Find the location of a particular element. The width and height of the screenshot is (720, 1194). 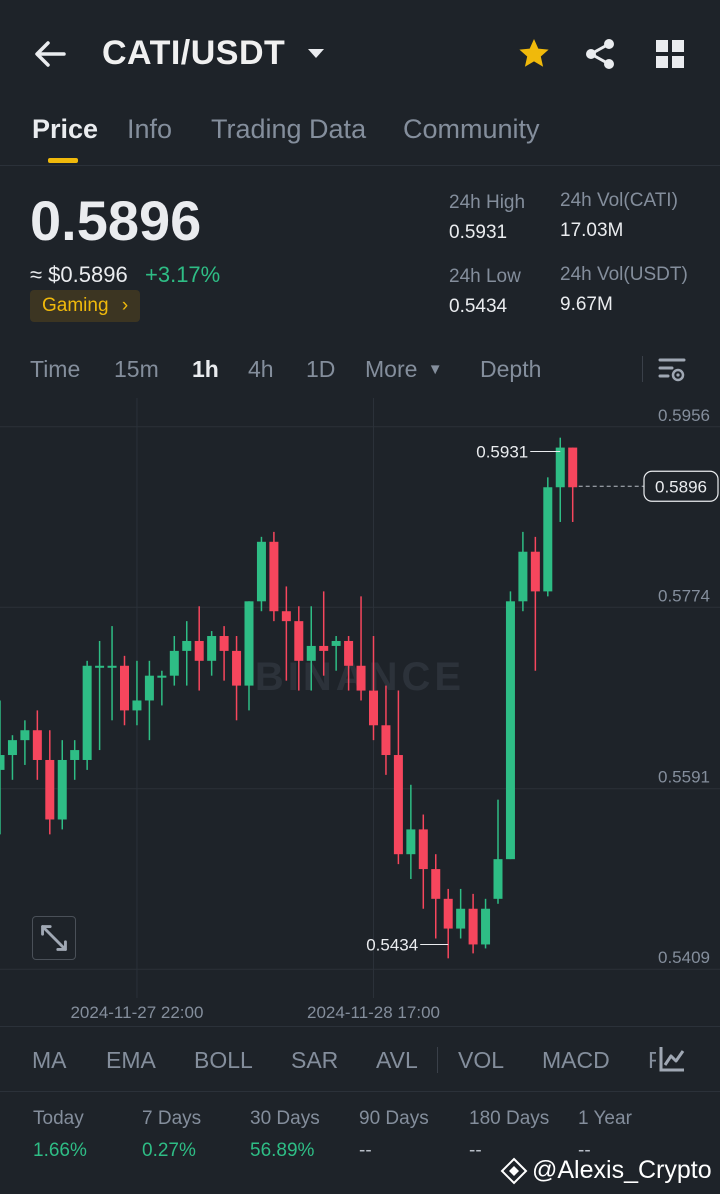

high-label: 24h High is located at coordinates (487, 202).